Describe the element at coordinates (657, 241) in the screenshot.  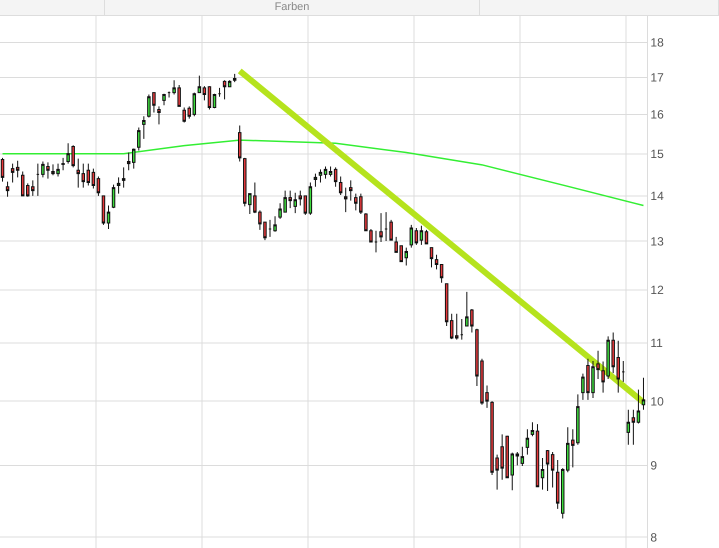
I see `y-tick-label: 13` at that location.